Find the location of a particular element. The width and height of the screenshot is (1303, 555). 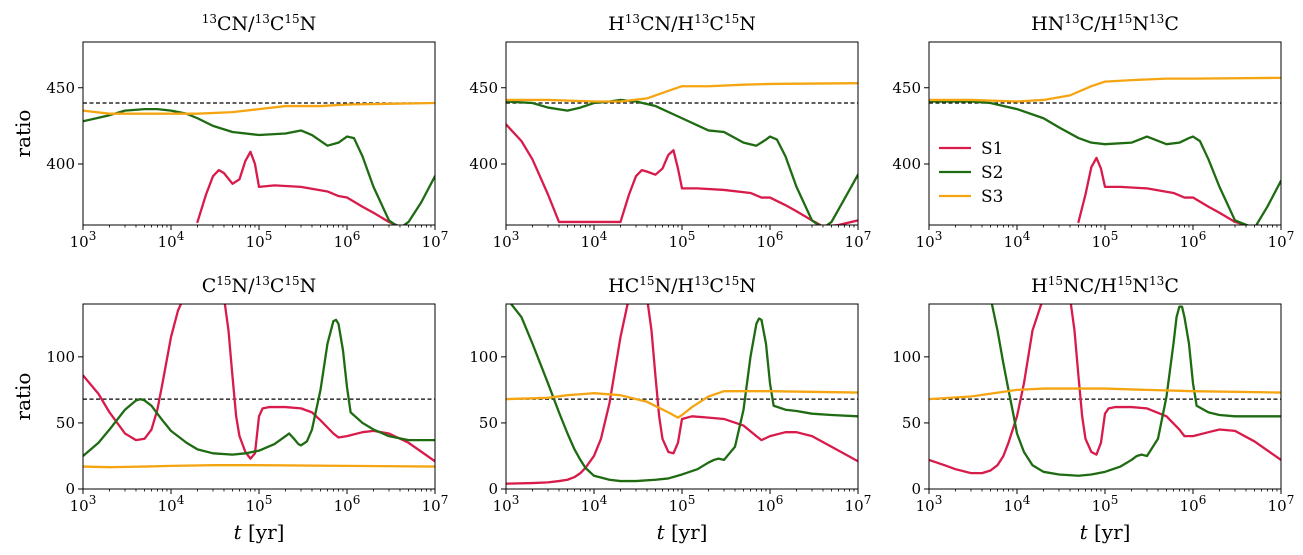

y-axis-label: ratio is located at coordinates (23, 397).